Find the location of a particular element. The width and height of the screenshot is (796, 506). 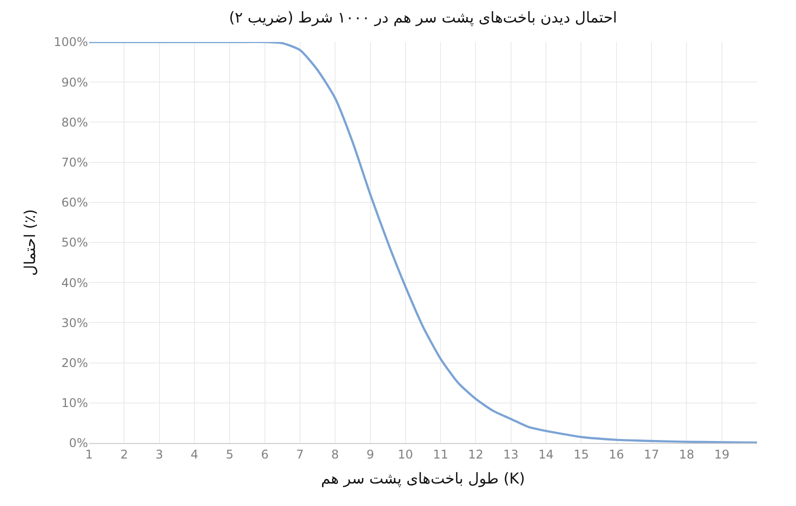

x-tick-label: 19 is located at coordinates (722, 455).